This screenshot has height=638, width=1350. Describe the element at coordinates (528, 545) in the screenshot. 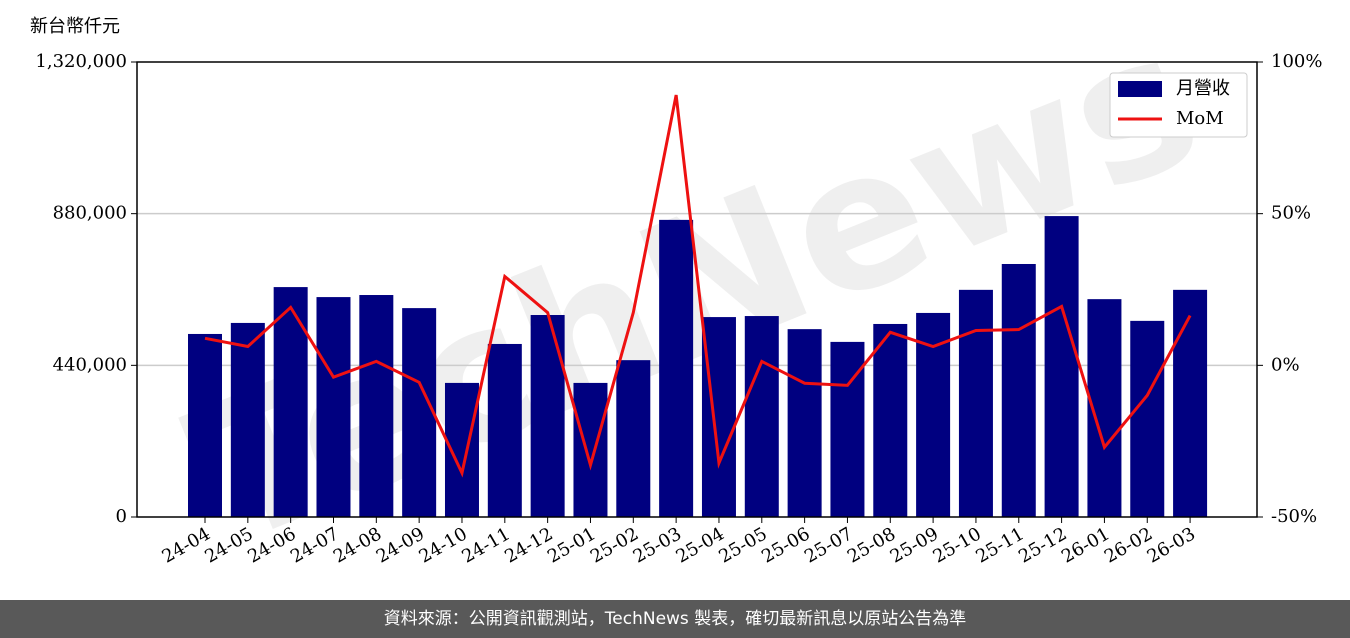

I see `x-tick-label: 24-12` at that location.